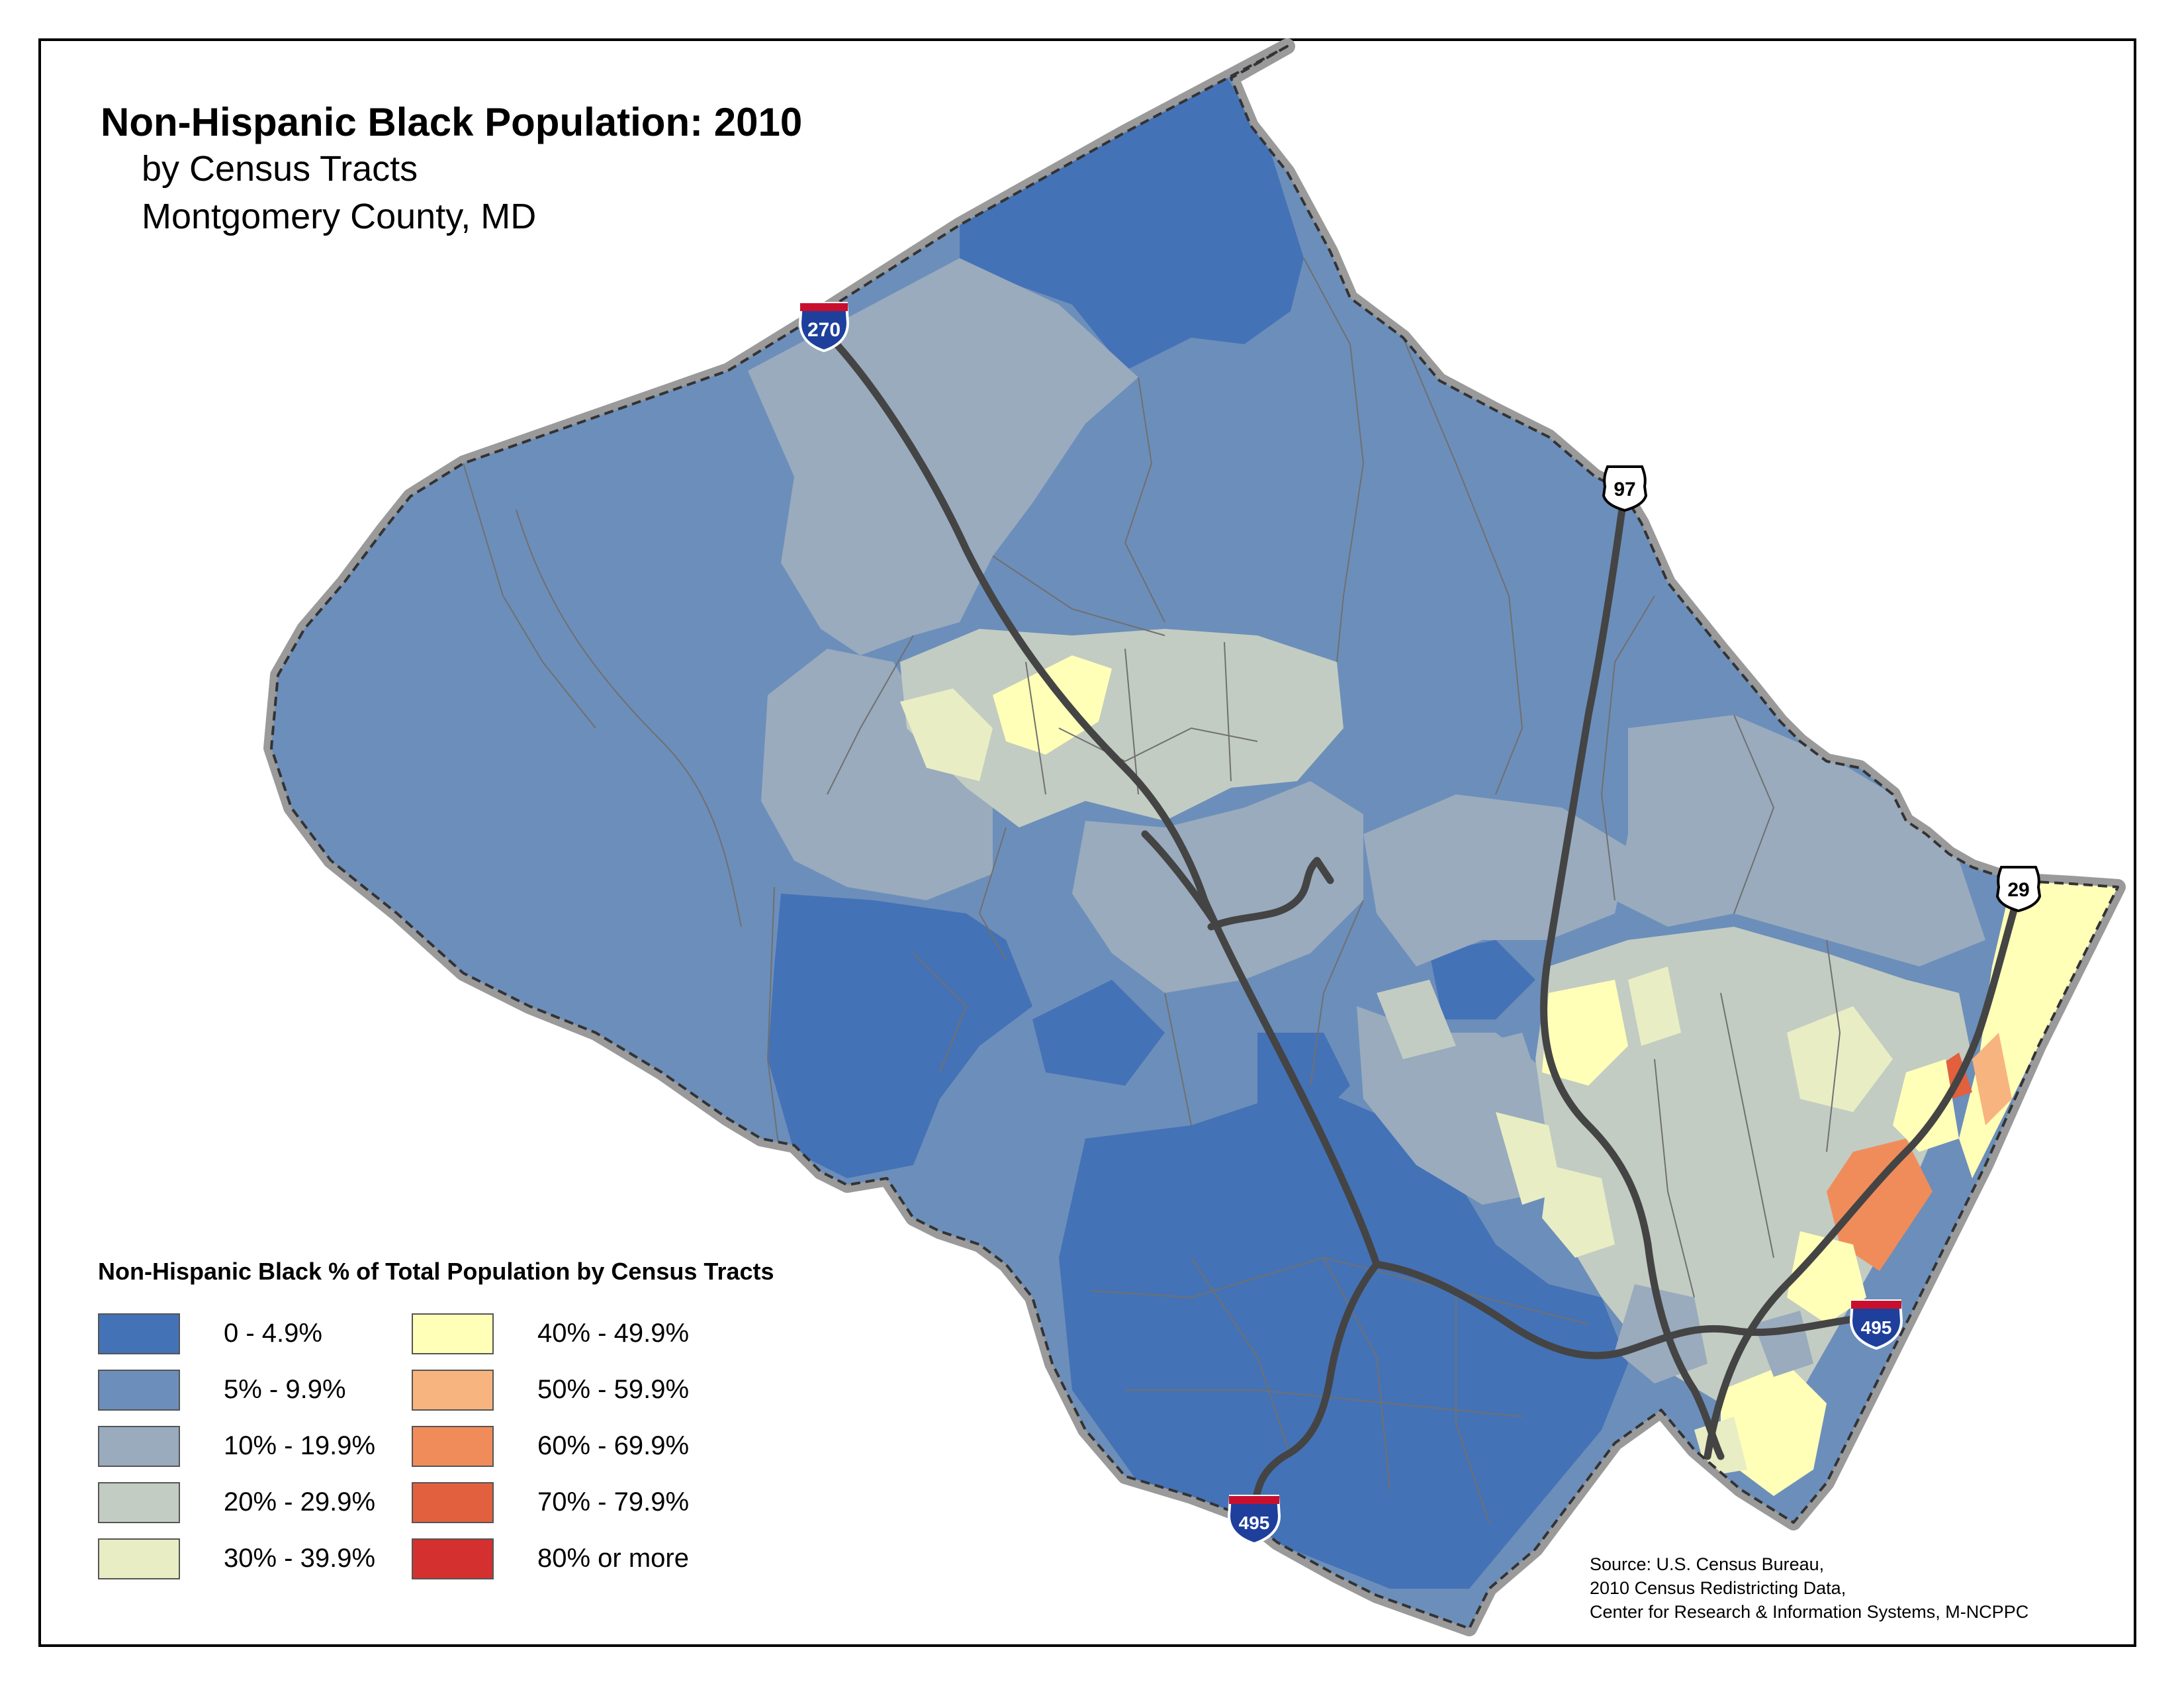  I want to click on legend-label: 50% - 59.9%, so click(613, 1389).